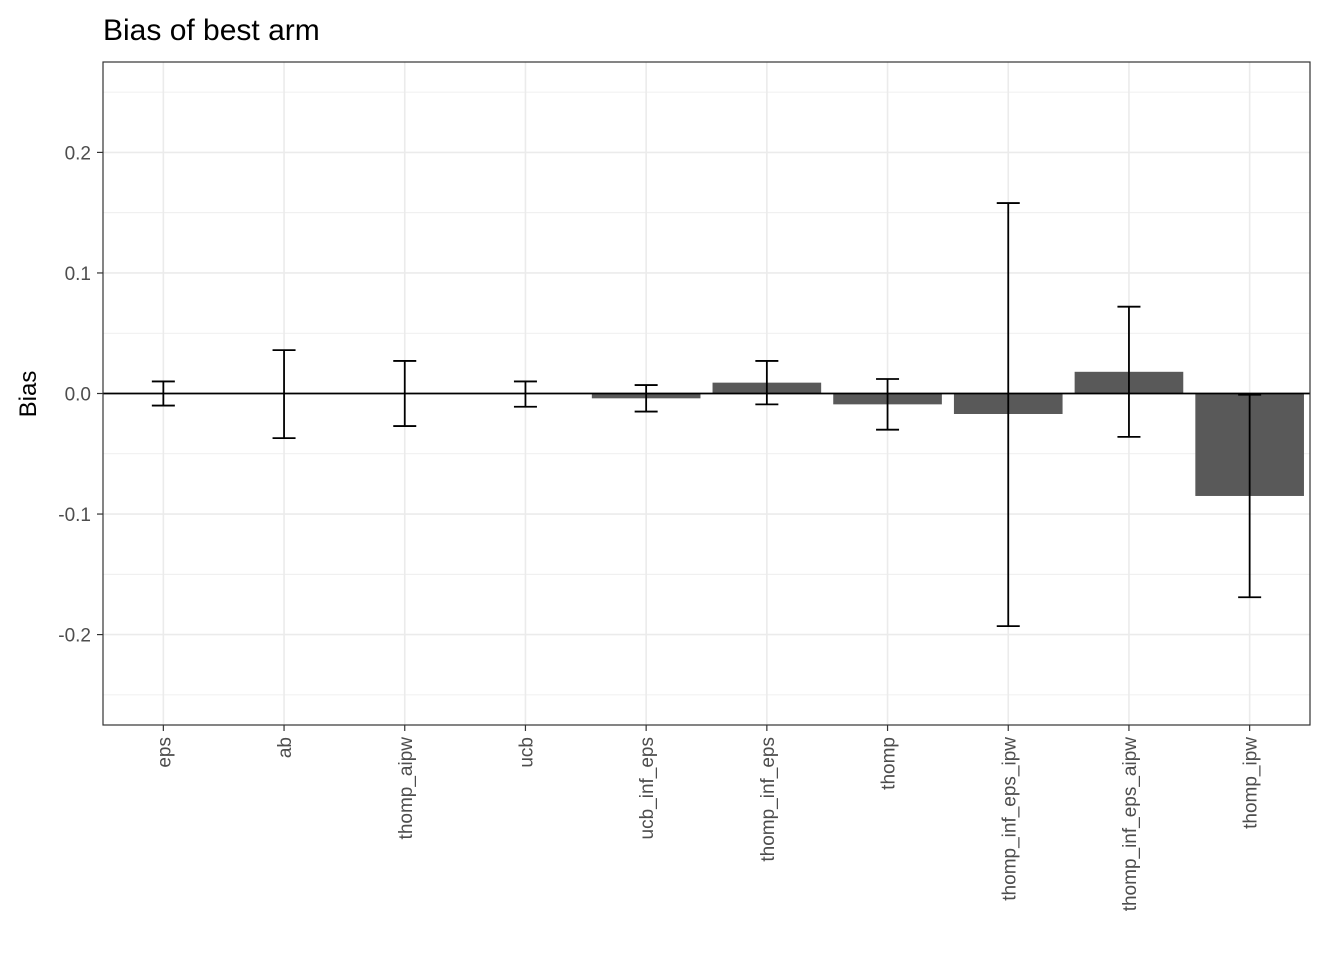 The height and width of the screenshot is (960, 1344). Describe the element at coordinates (1008, 415) in the screenshot. I see `errorbar-thomp_inf_eps_ipw` at that location.